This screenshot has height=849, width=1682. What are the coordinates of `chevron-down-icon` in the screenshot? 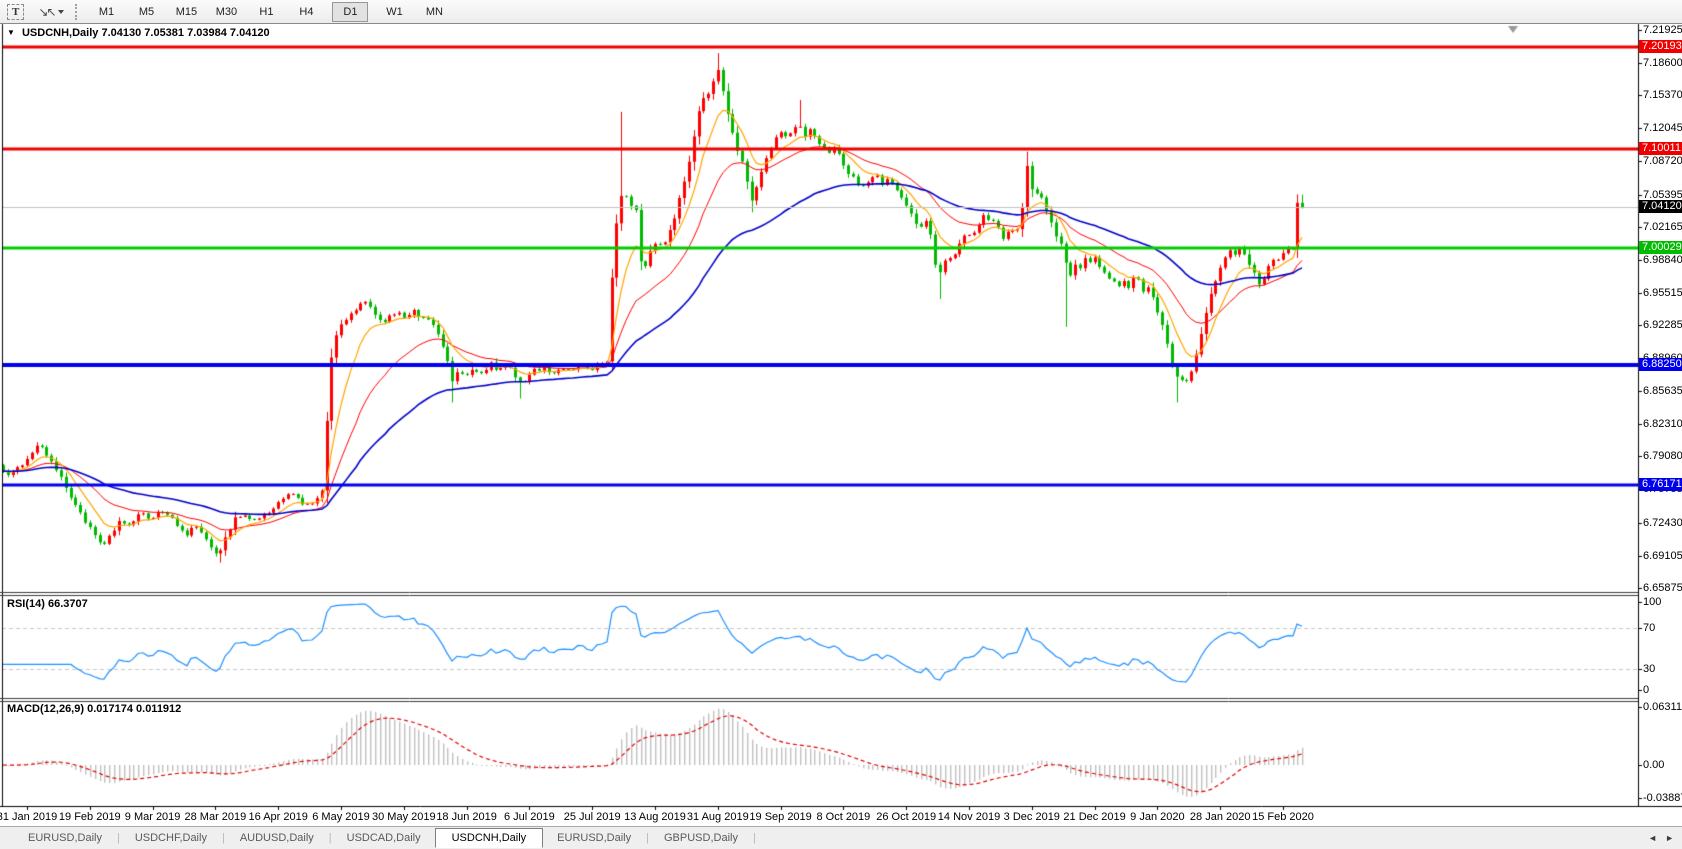 It's located at (61, 11).